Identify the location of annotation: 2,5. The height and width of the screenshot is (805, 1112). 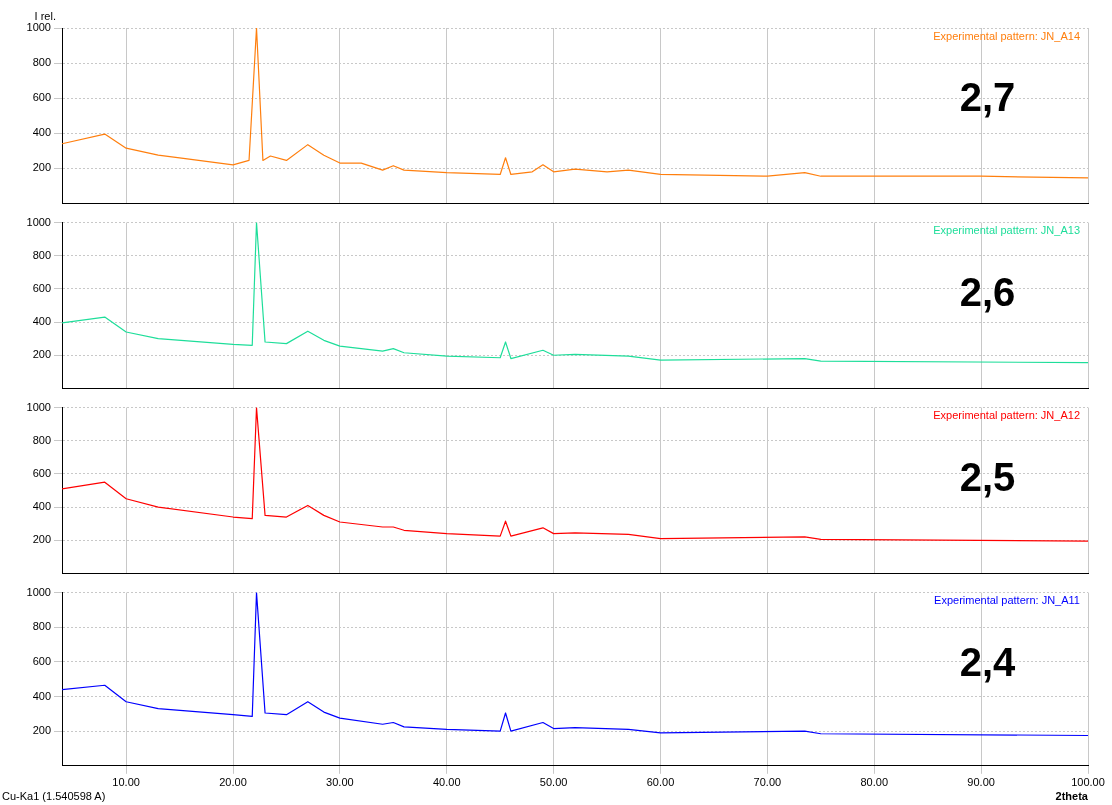
(987, 476).